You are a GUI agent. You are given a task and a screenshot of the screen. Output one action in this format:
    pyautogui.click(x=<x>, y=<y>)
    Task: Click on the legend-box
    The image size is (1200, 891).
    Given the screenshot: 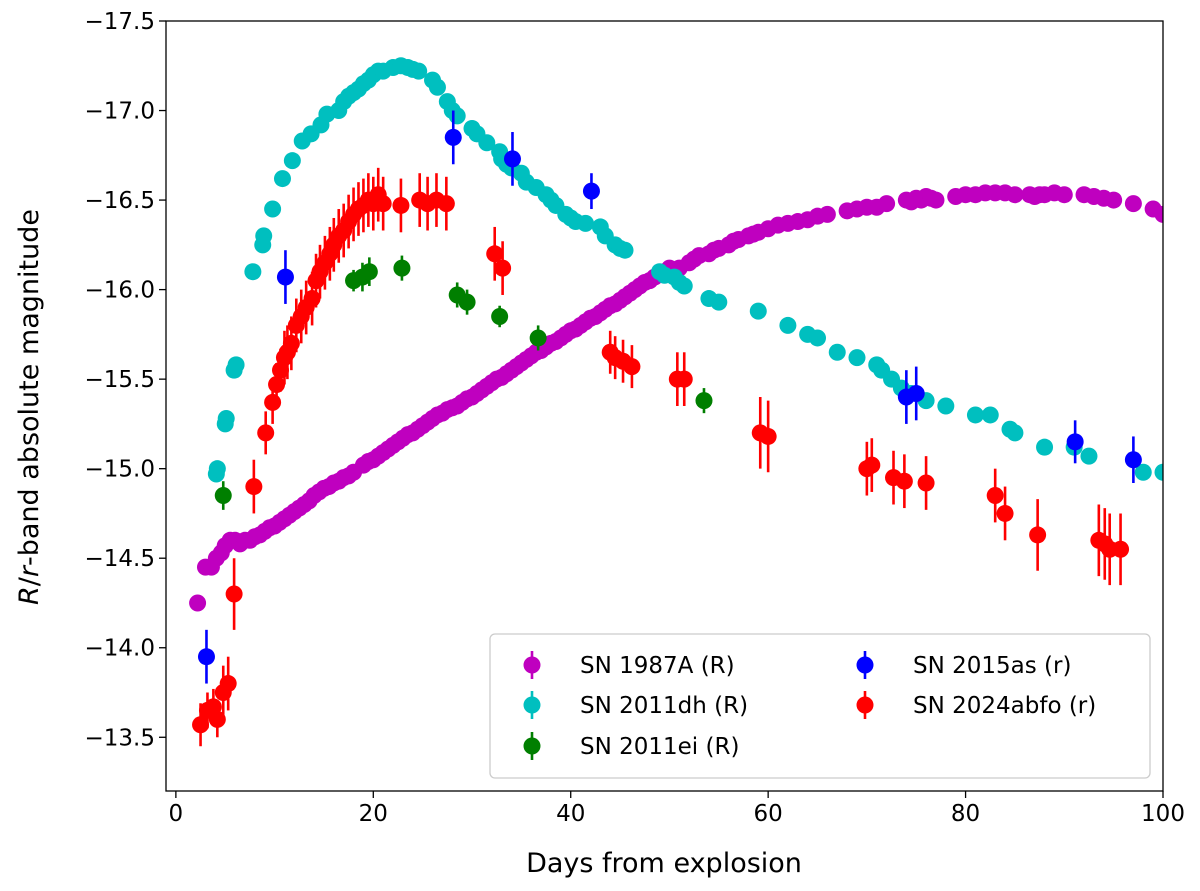 What is the action you would take?
    pyautogui.click(x=820, y=706)
    